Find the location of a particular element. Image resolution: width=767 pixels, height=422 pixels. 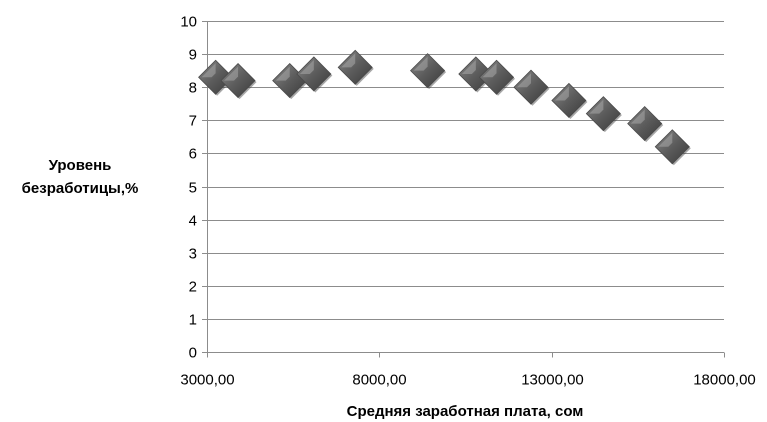

y-tick-label-1: 1 is located at coordinates (193, 320).